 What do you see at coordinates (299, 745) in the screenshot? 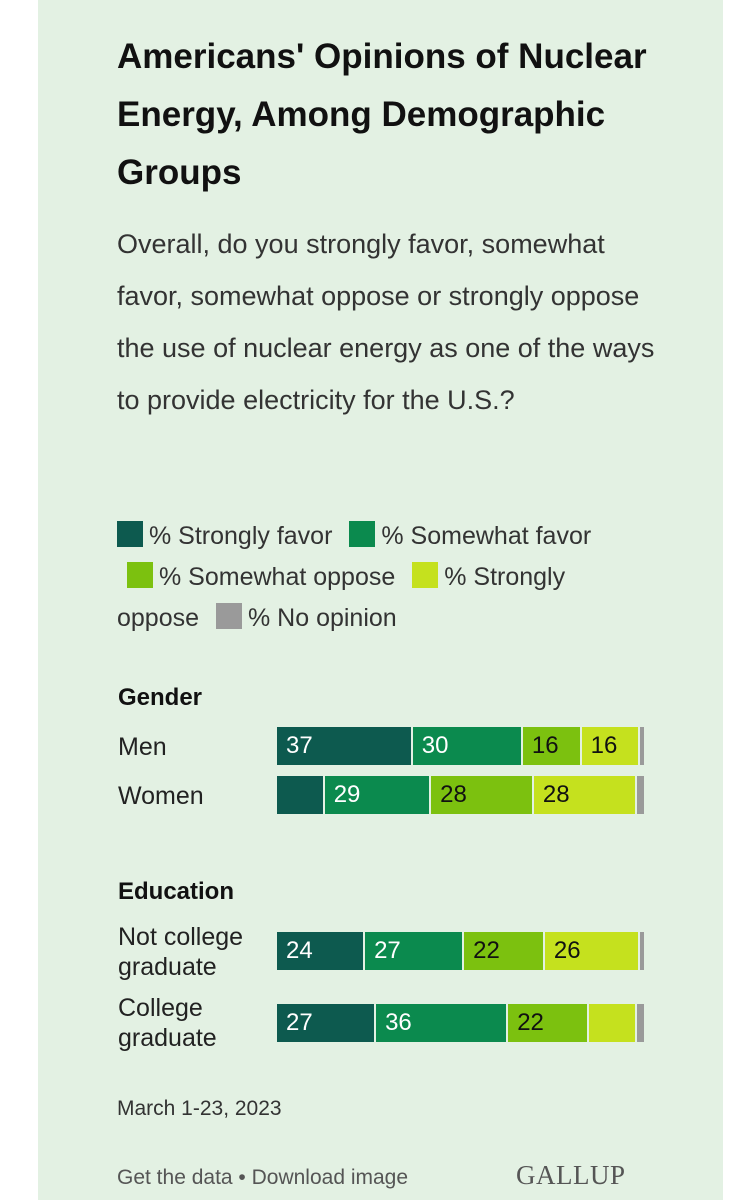
I see `data-label: 37` at bounding box center [299, 745].